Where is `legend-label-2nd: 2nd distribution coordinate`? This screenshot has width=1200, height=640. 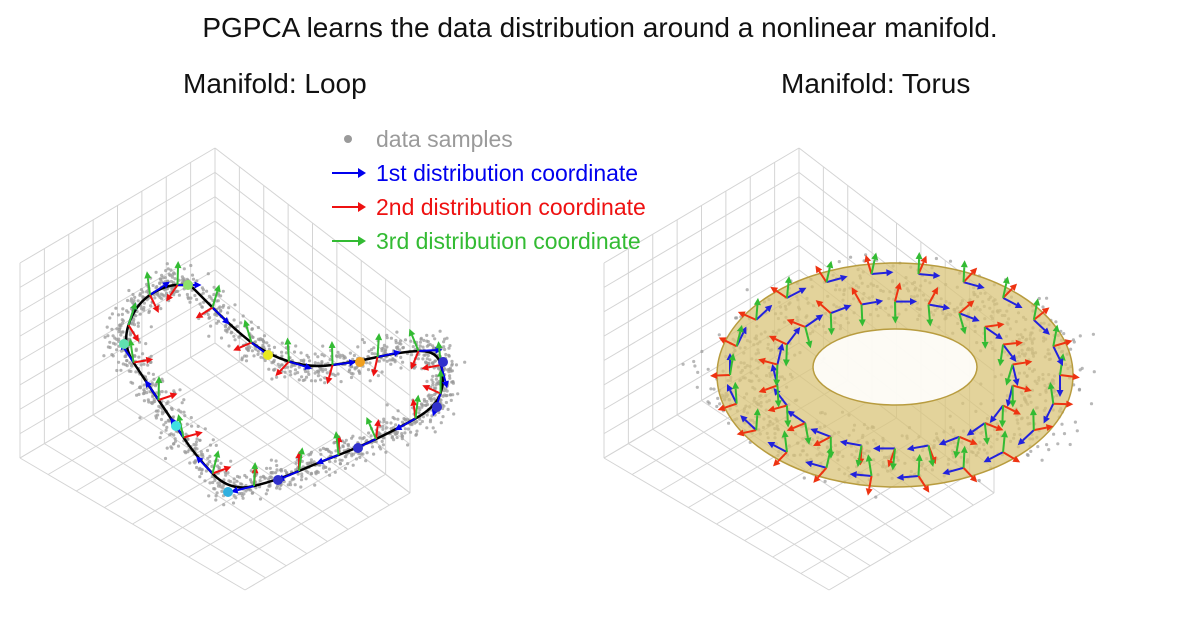 legend-label-2nd: 2nd distribution coordinate is located at coordinates (511, 207).